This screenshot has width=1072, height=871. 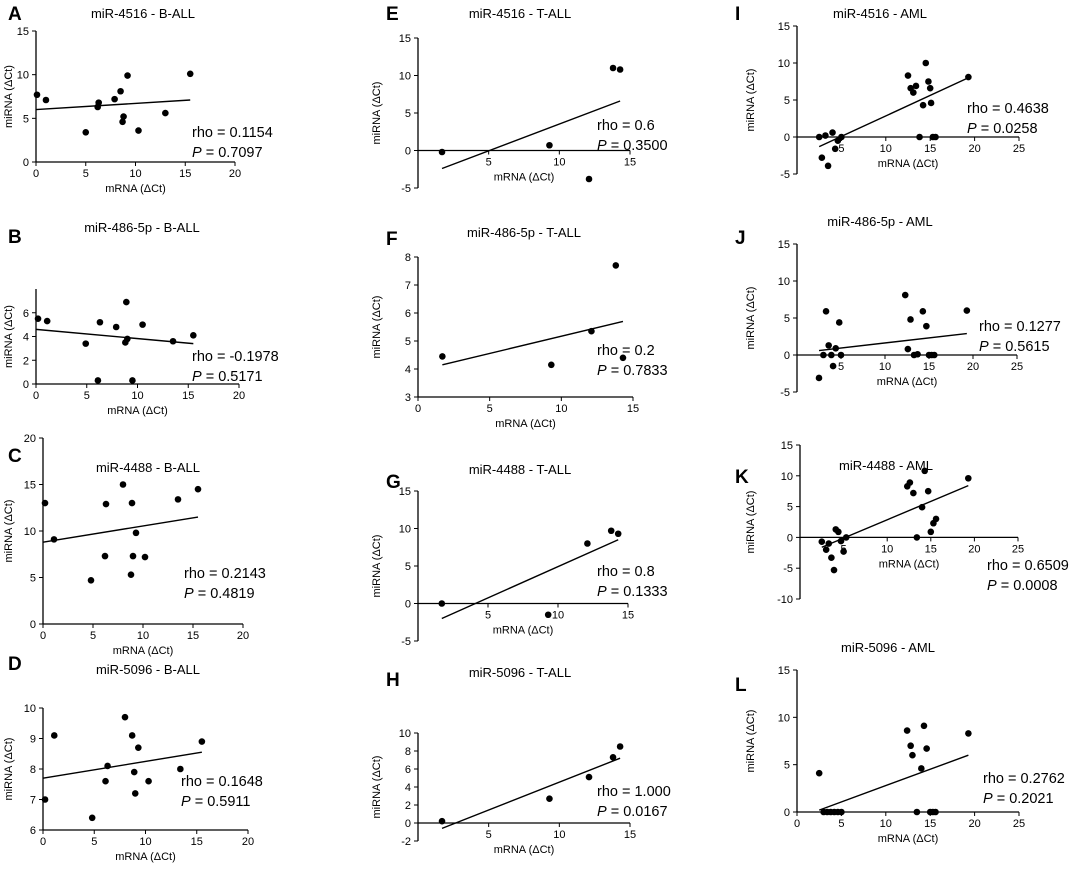 I want to click on panel-k-title: miR-4488 - AML, so click(x=886, y=465).